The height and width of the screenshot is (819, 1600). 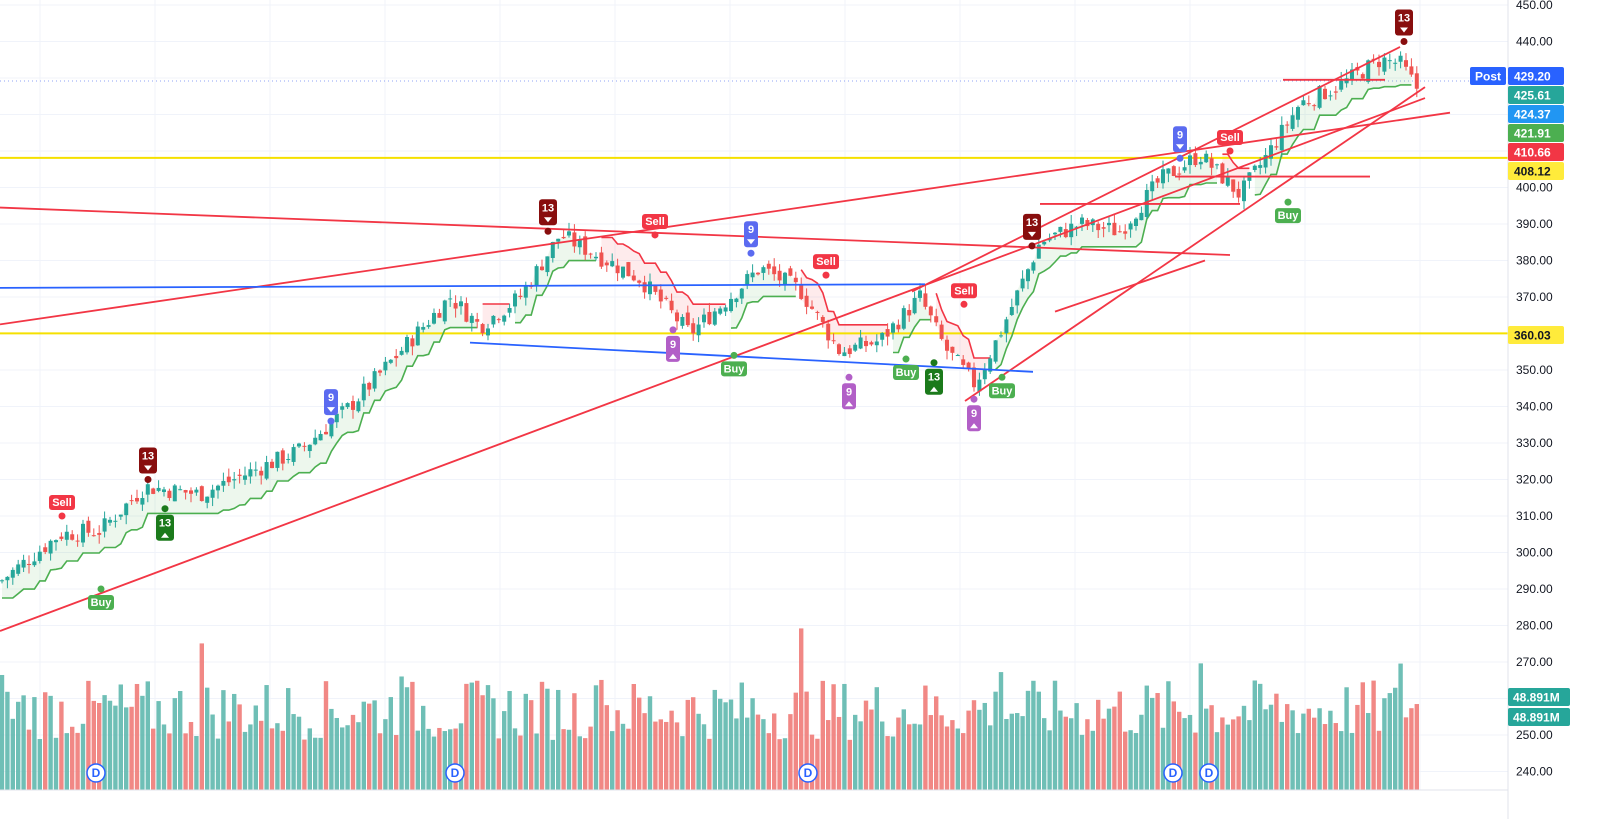 I want to click on signal-buy: Buy, so click(x=101, y=597).